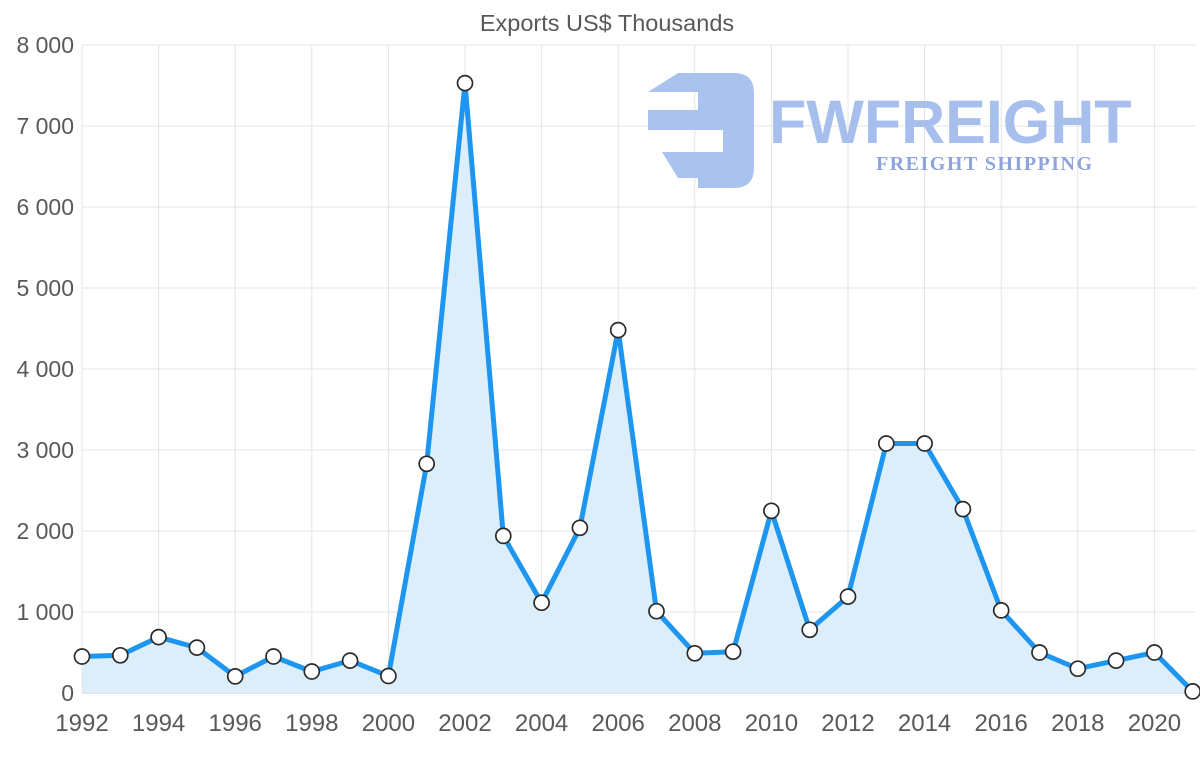 Image resolution: width=1200 pixels, height=763 pixels. I want to click on x-axis-tick-label: 1994, so click(158, 723).